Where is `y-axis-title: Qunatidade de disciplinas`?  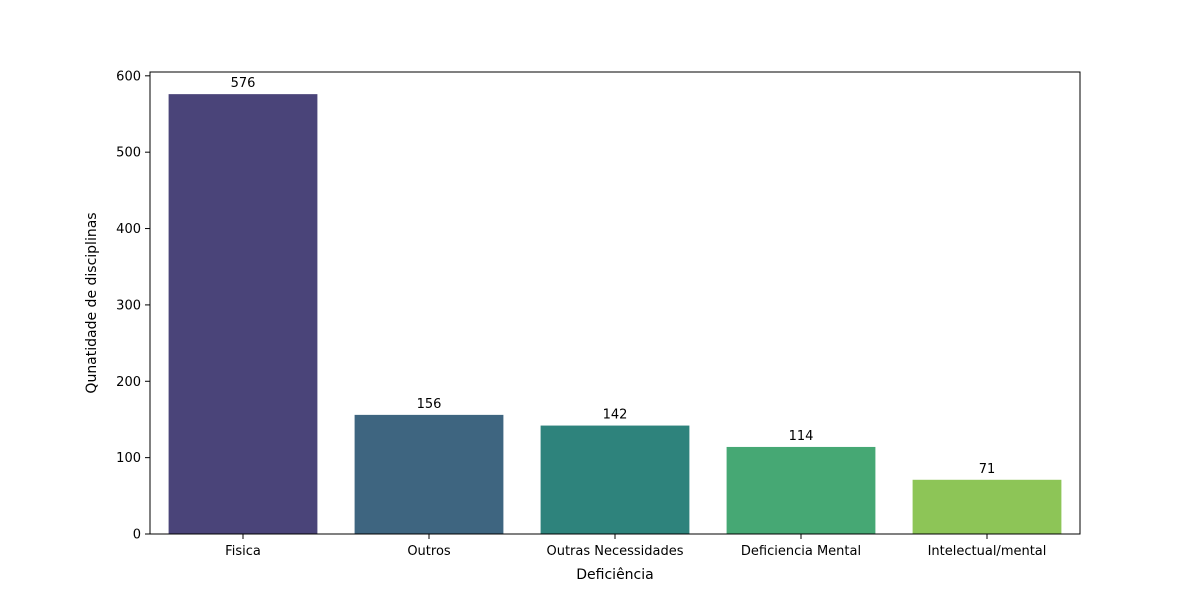 y-axis-title: Qunatidade de disciplinas is located at coordinates (92, 302).